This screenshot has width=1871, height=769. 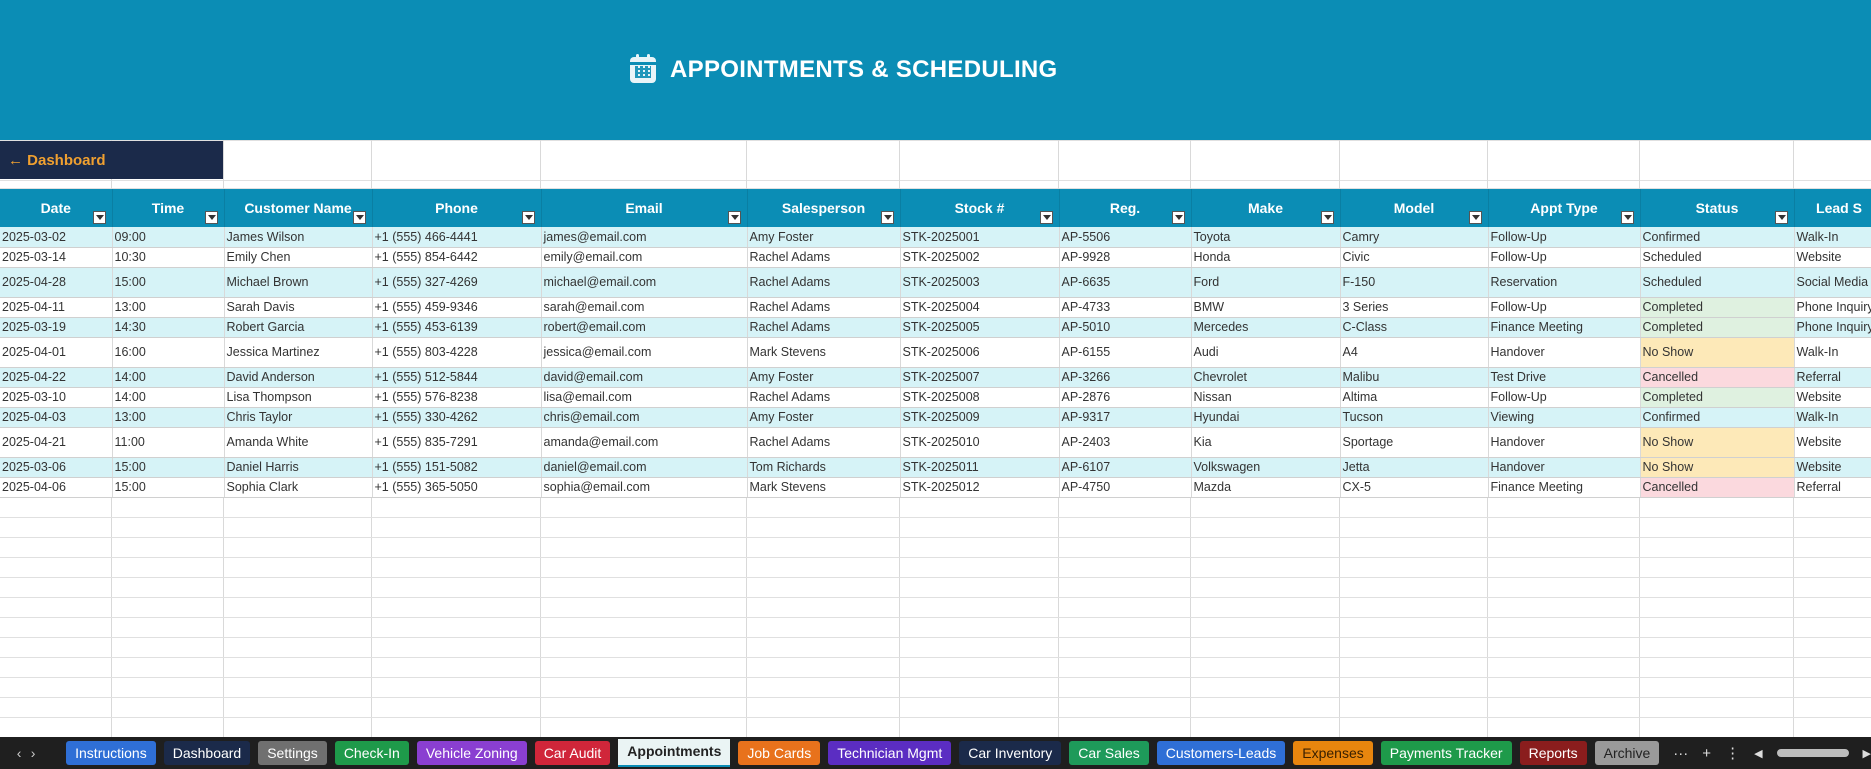 What do you see at coordinates (19, 753) in the screenshot?
I see `prev-sheet-icon: ‹` at bounding box center [19, 753].